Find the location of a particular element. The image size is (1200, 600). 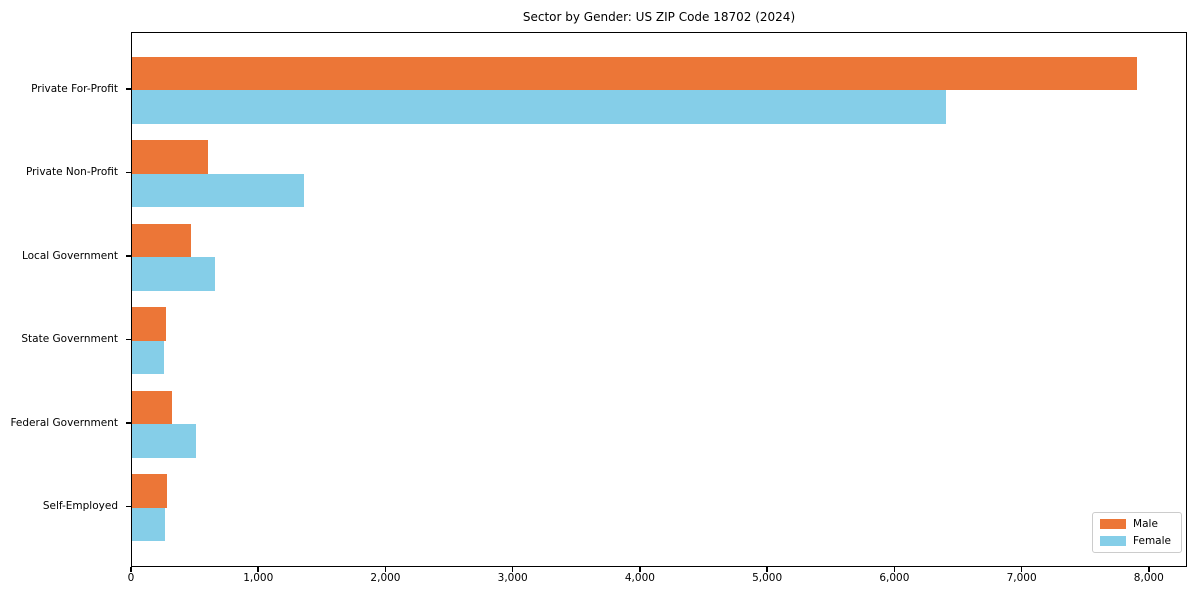

legend: Male Female is located at coordinates (1137, 532).